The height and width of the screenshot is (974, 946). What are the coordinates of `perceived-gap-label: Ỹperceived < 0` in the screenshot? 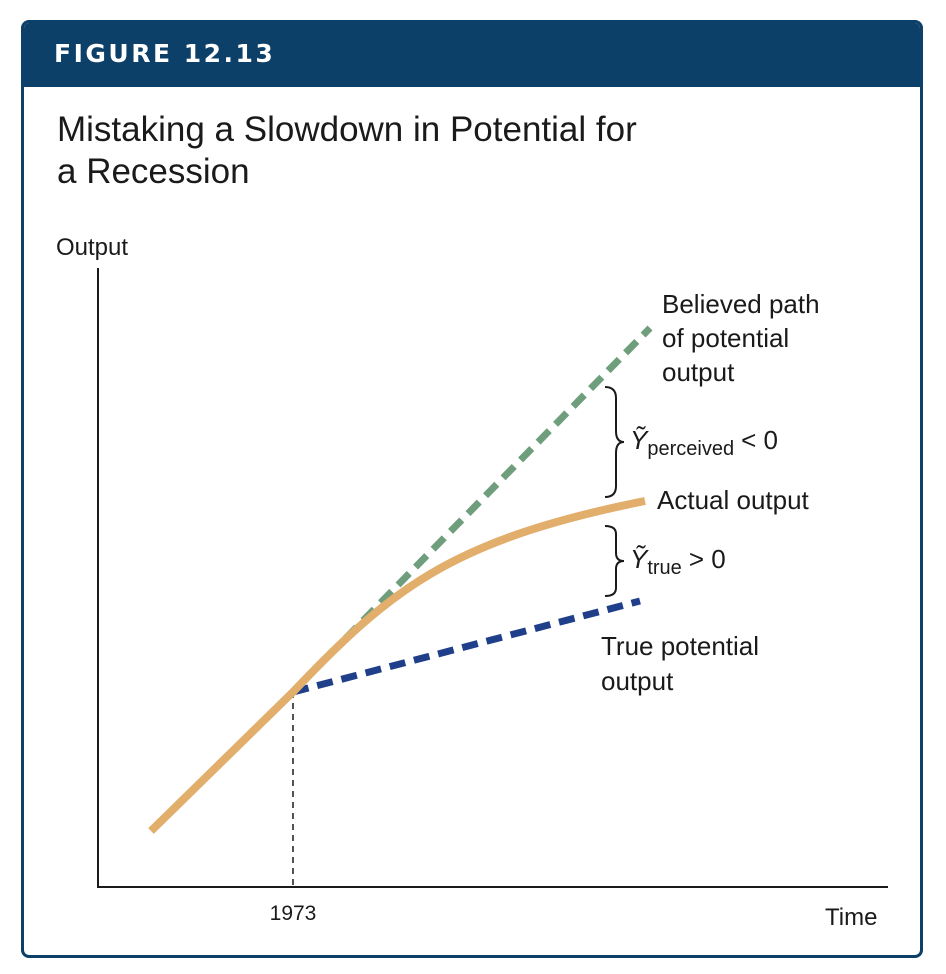 It's located at (704, 442).